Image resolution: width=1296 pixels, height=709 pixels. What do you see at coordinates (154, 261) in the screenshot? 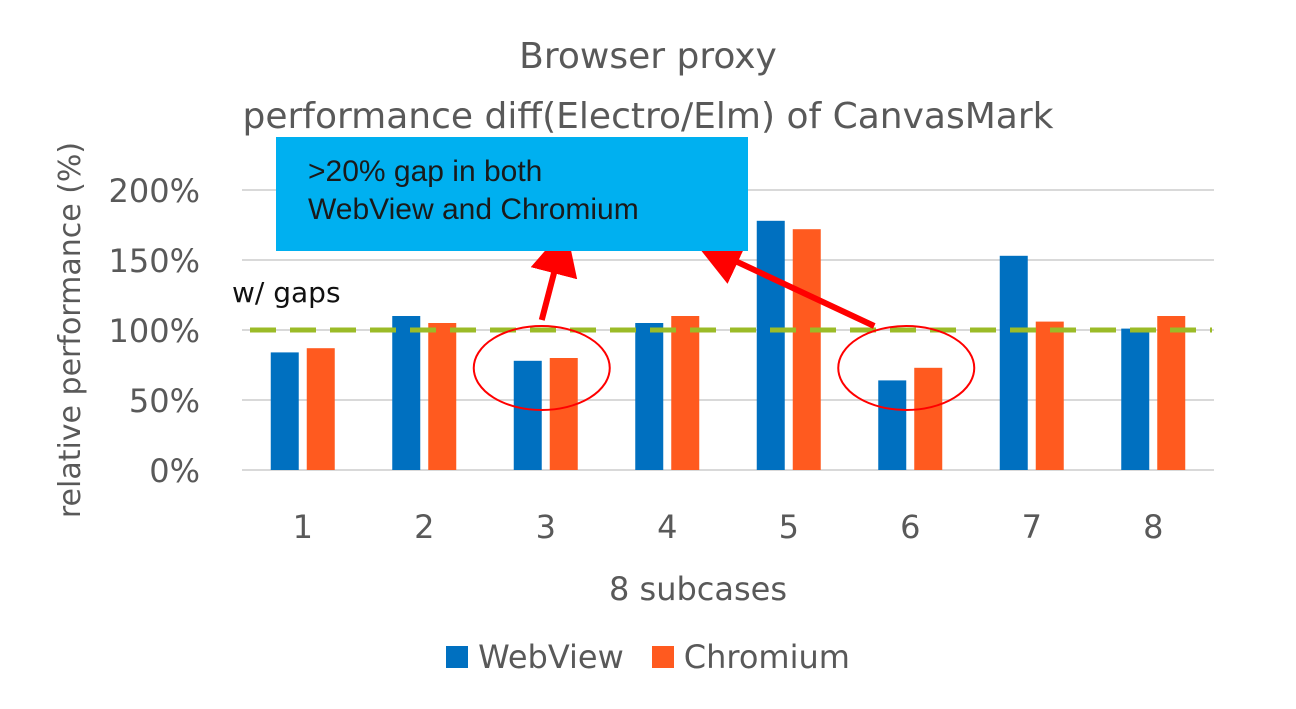
I see `y-tick-label: 150%` at bounding box center [154, 261].